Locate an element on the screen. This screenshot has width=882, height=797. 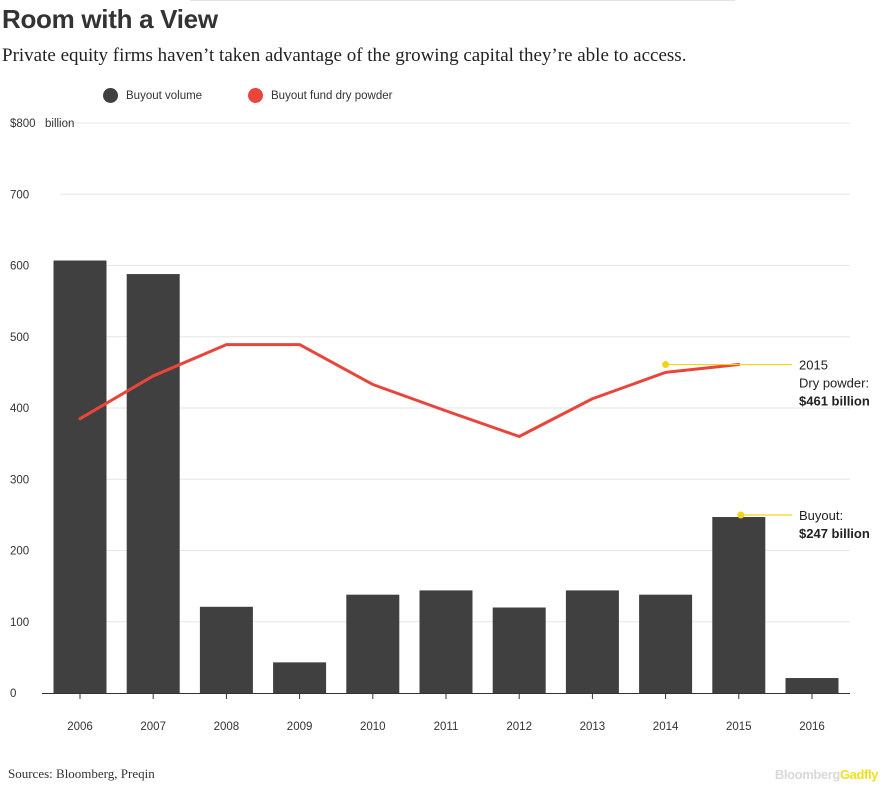
legend-label-dry-powder: Buyout fund dry powder is located at coordinates (332, 95).